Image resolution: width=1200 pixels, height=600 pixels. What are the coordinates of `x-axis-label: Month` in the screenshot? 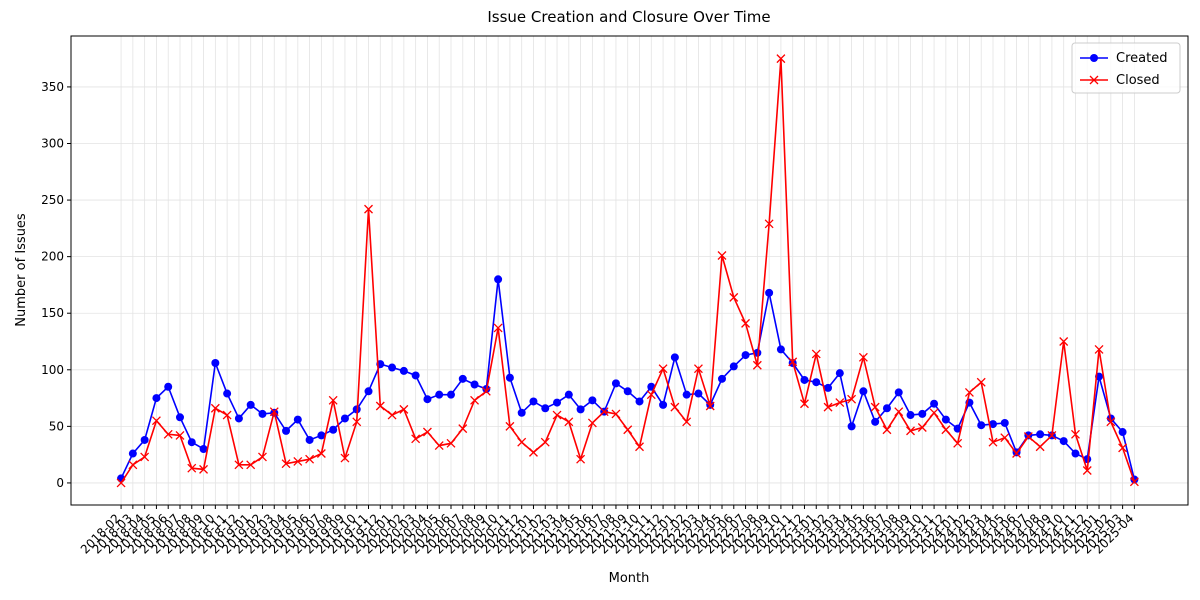 It's located at (629, 578).